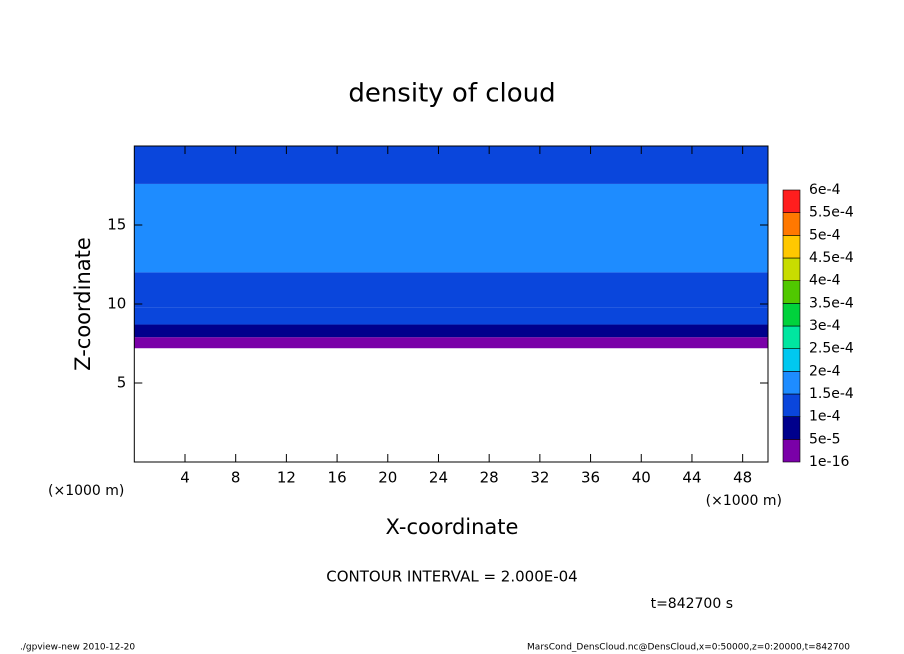 The height and width of the screenshot is (654, 904). What do you see at coordinates (824, 439) in the screenshot?
I see `colorbar-label: 5e-5` at bounding box center [824, 439].